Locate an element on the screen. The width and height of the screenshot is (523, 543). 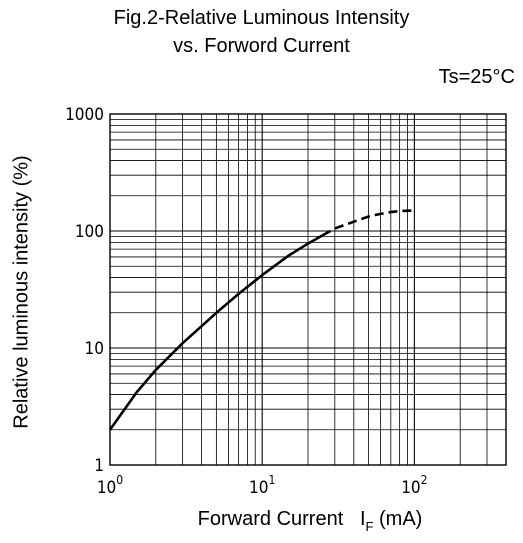
y-tick-label: 100 is located at coordinates (89, 232).